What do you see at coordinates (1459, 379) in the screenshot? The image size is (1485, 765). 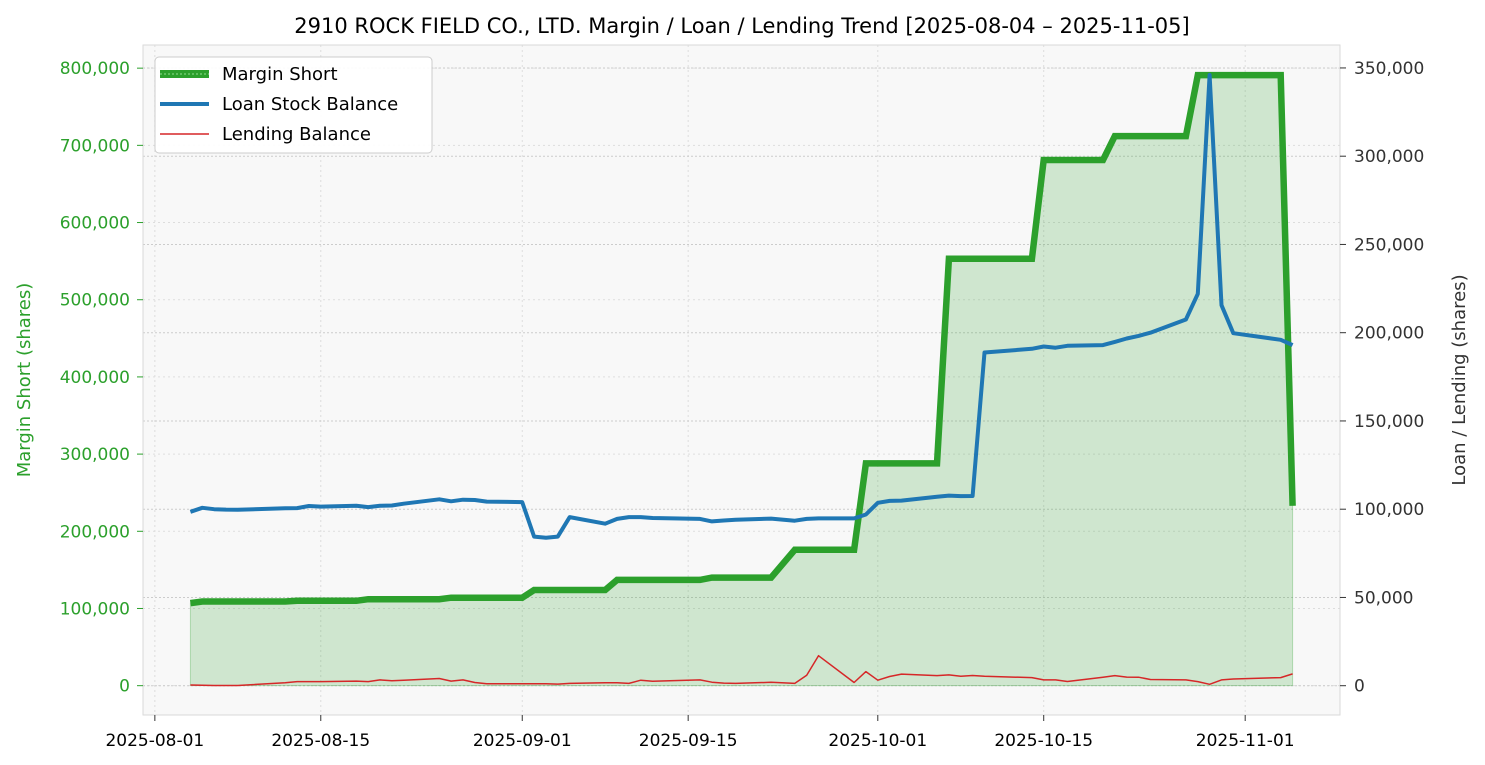 I see `y-axis-right-label: Loan / Lending (shares)` at bounding box center [1459, 379].